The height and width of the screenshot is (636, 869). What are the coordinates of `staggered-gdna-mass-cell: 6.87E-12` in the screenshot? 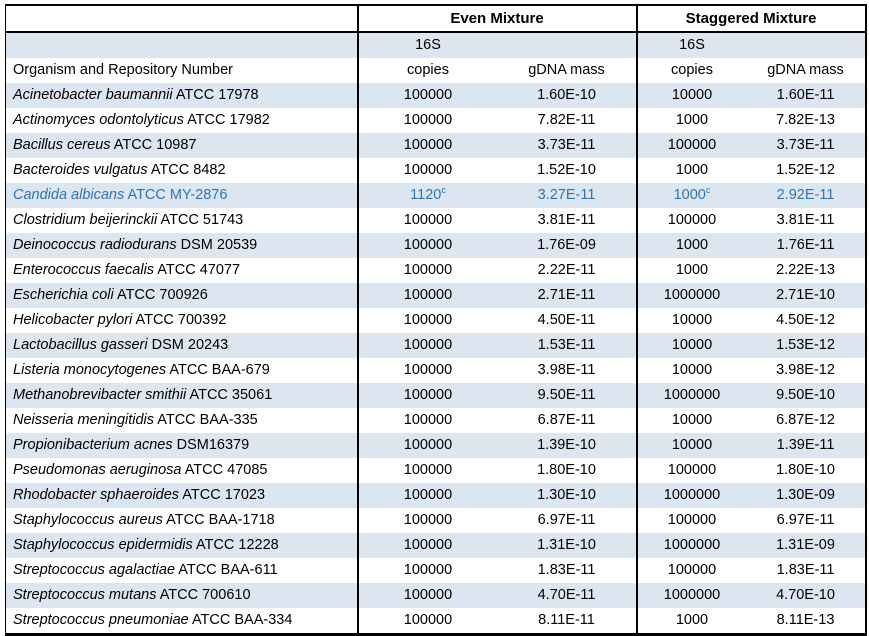 It's located at (805, 420).